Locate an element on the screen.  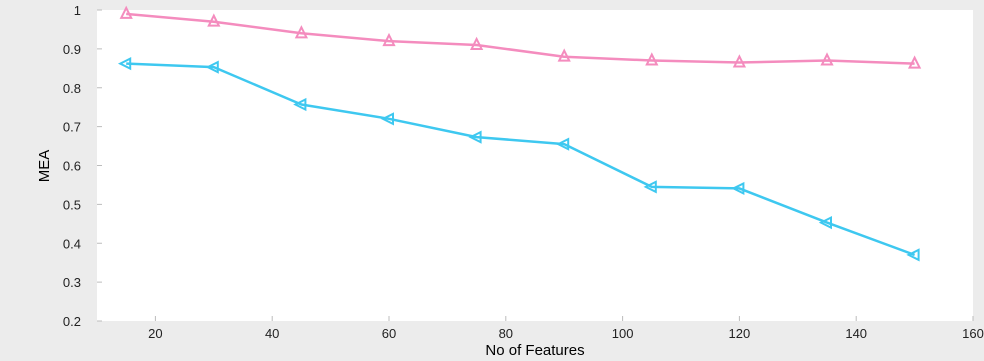
series-1-line is located at coordinates (520, 38).